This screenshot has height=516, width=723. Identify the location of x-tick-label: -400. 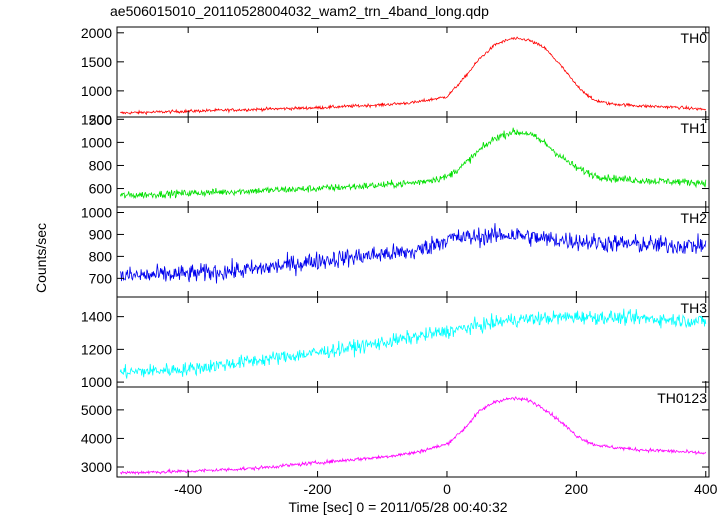
(188, 489).